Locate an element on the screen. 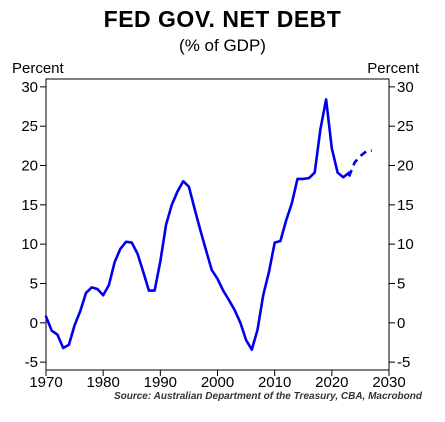 The image size is (445, 422). y-tick-label-left: 30 is located at coordinates (29, 87).